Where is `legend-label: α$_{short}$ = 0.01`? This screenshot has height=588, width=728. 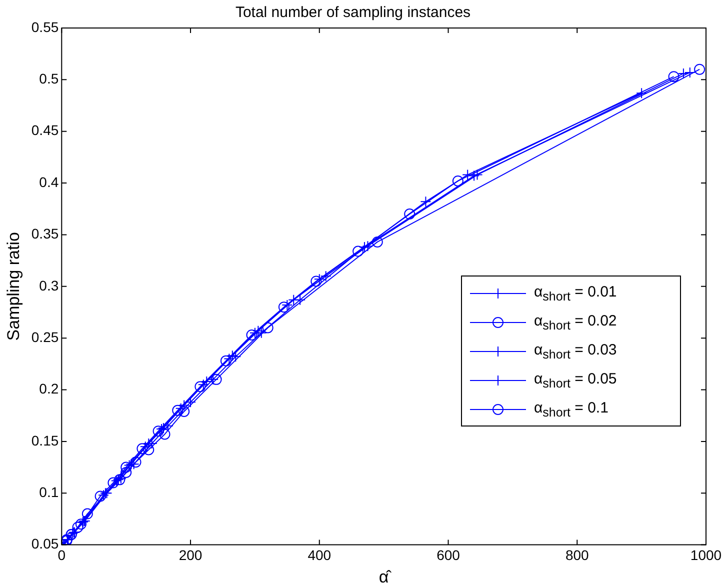
legend-label: α$_{short}$ = 0.01 is located at coordinates (575, 293).